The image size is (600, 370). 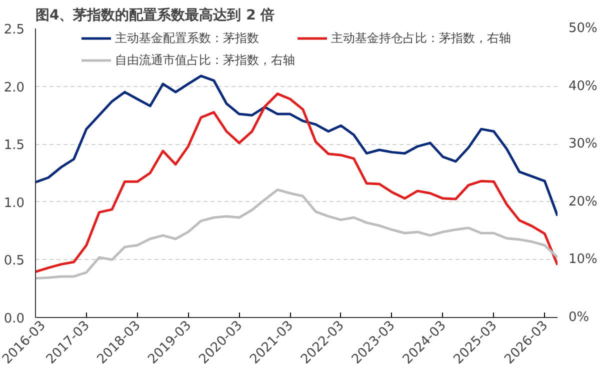 What do you see at coordinates (583, 86) in the screenshot?
I see `y2-tick-label: 40%` at bounding box center [583, 86].